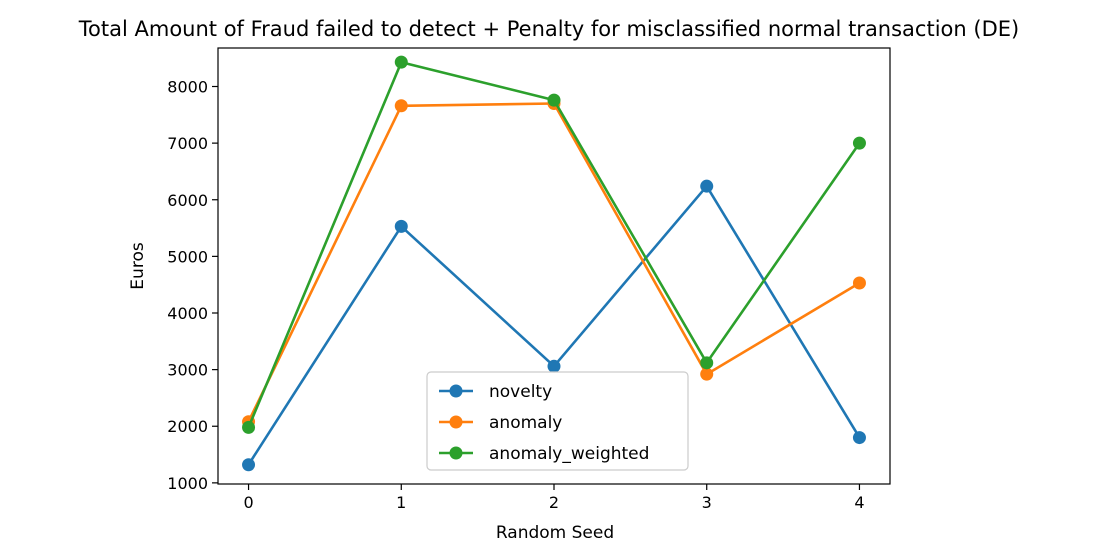 This screenshot has height=552, width=1110. What do you see at coordinates (456, 422) in the screenshot?
I see `legend-marker-anomaly` at bounding box center [456, 422].